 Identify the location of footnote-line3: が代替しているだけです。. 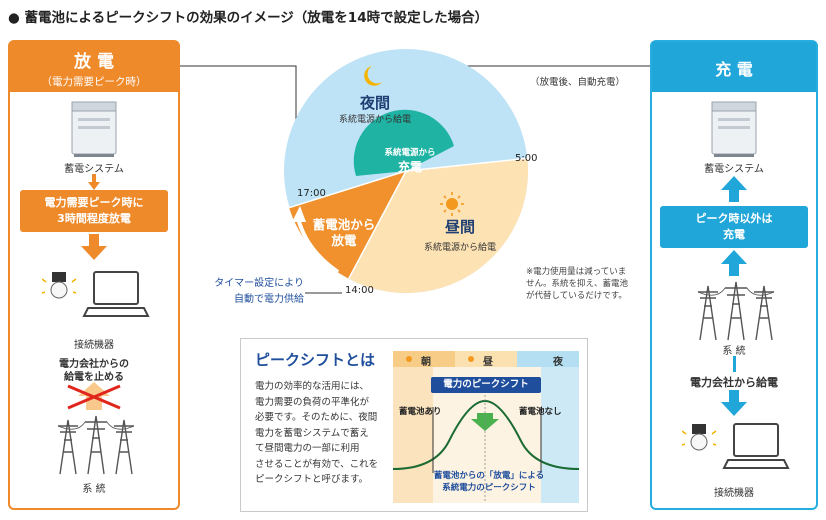
(576, 296).